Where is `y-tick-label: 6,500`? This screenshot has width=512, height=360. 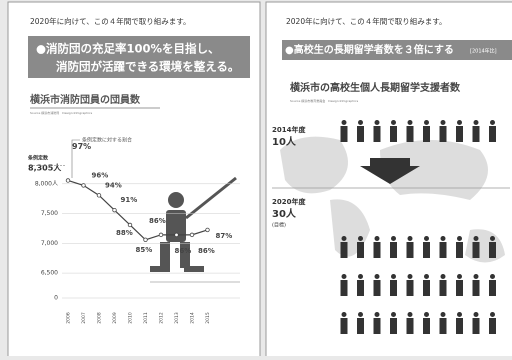 y-tick-label: 6,500 is located at coordinates (49, 273).